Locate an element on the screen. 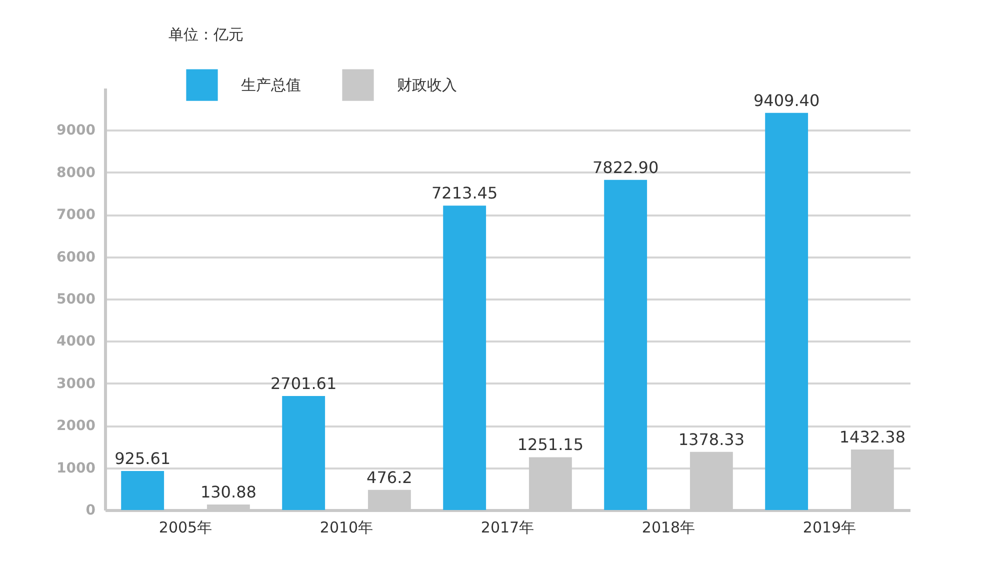 This screenshot has width=982, height=573. y-tick-label: 0 is located at coordinates (91, 510).